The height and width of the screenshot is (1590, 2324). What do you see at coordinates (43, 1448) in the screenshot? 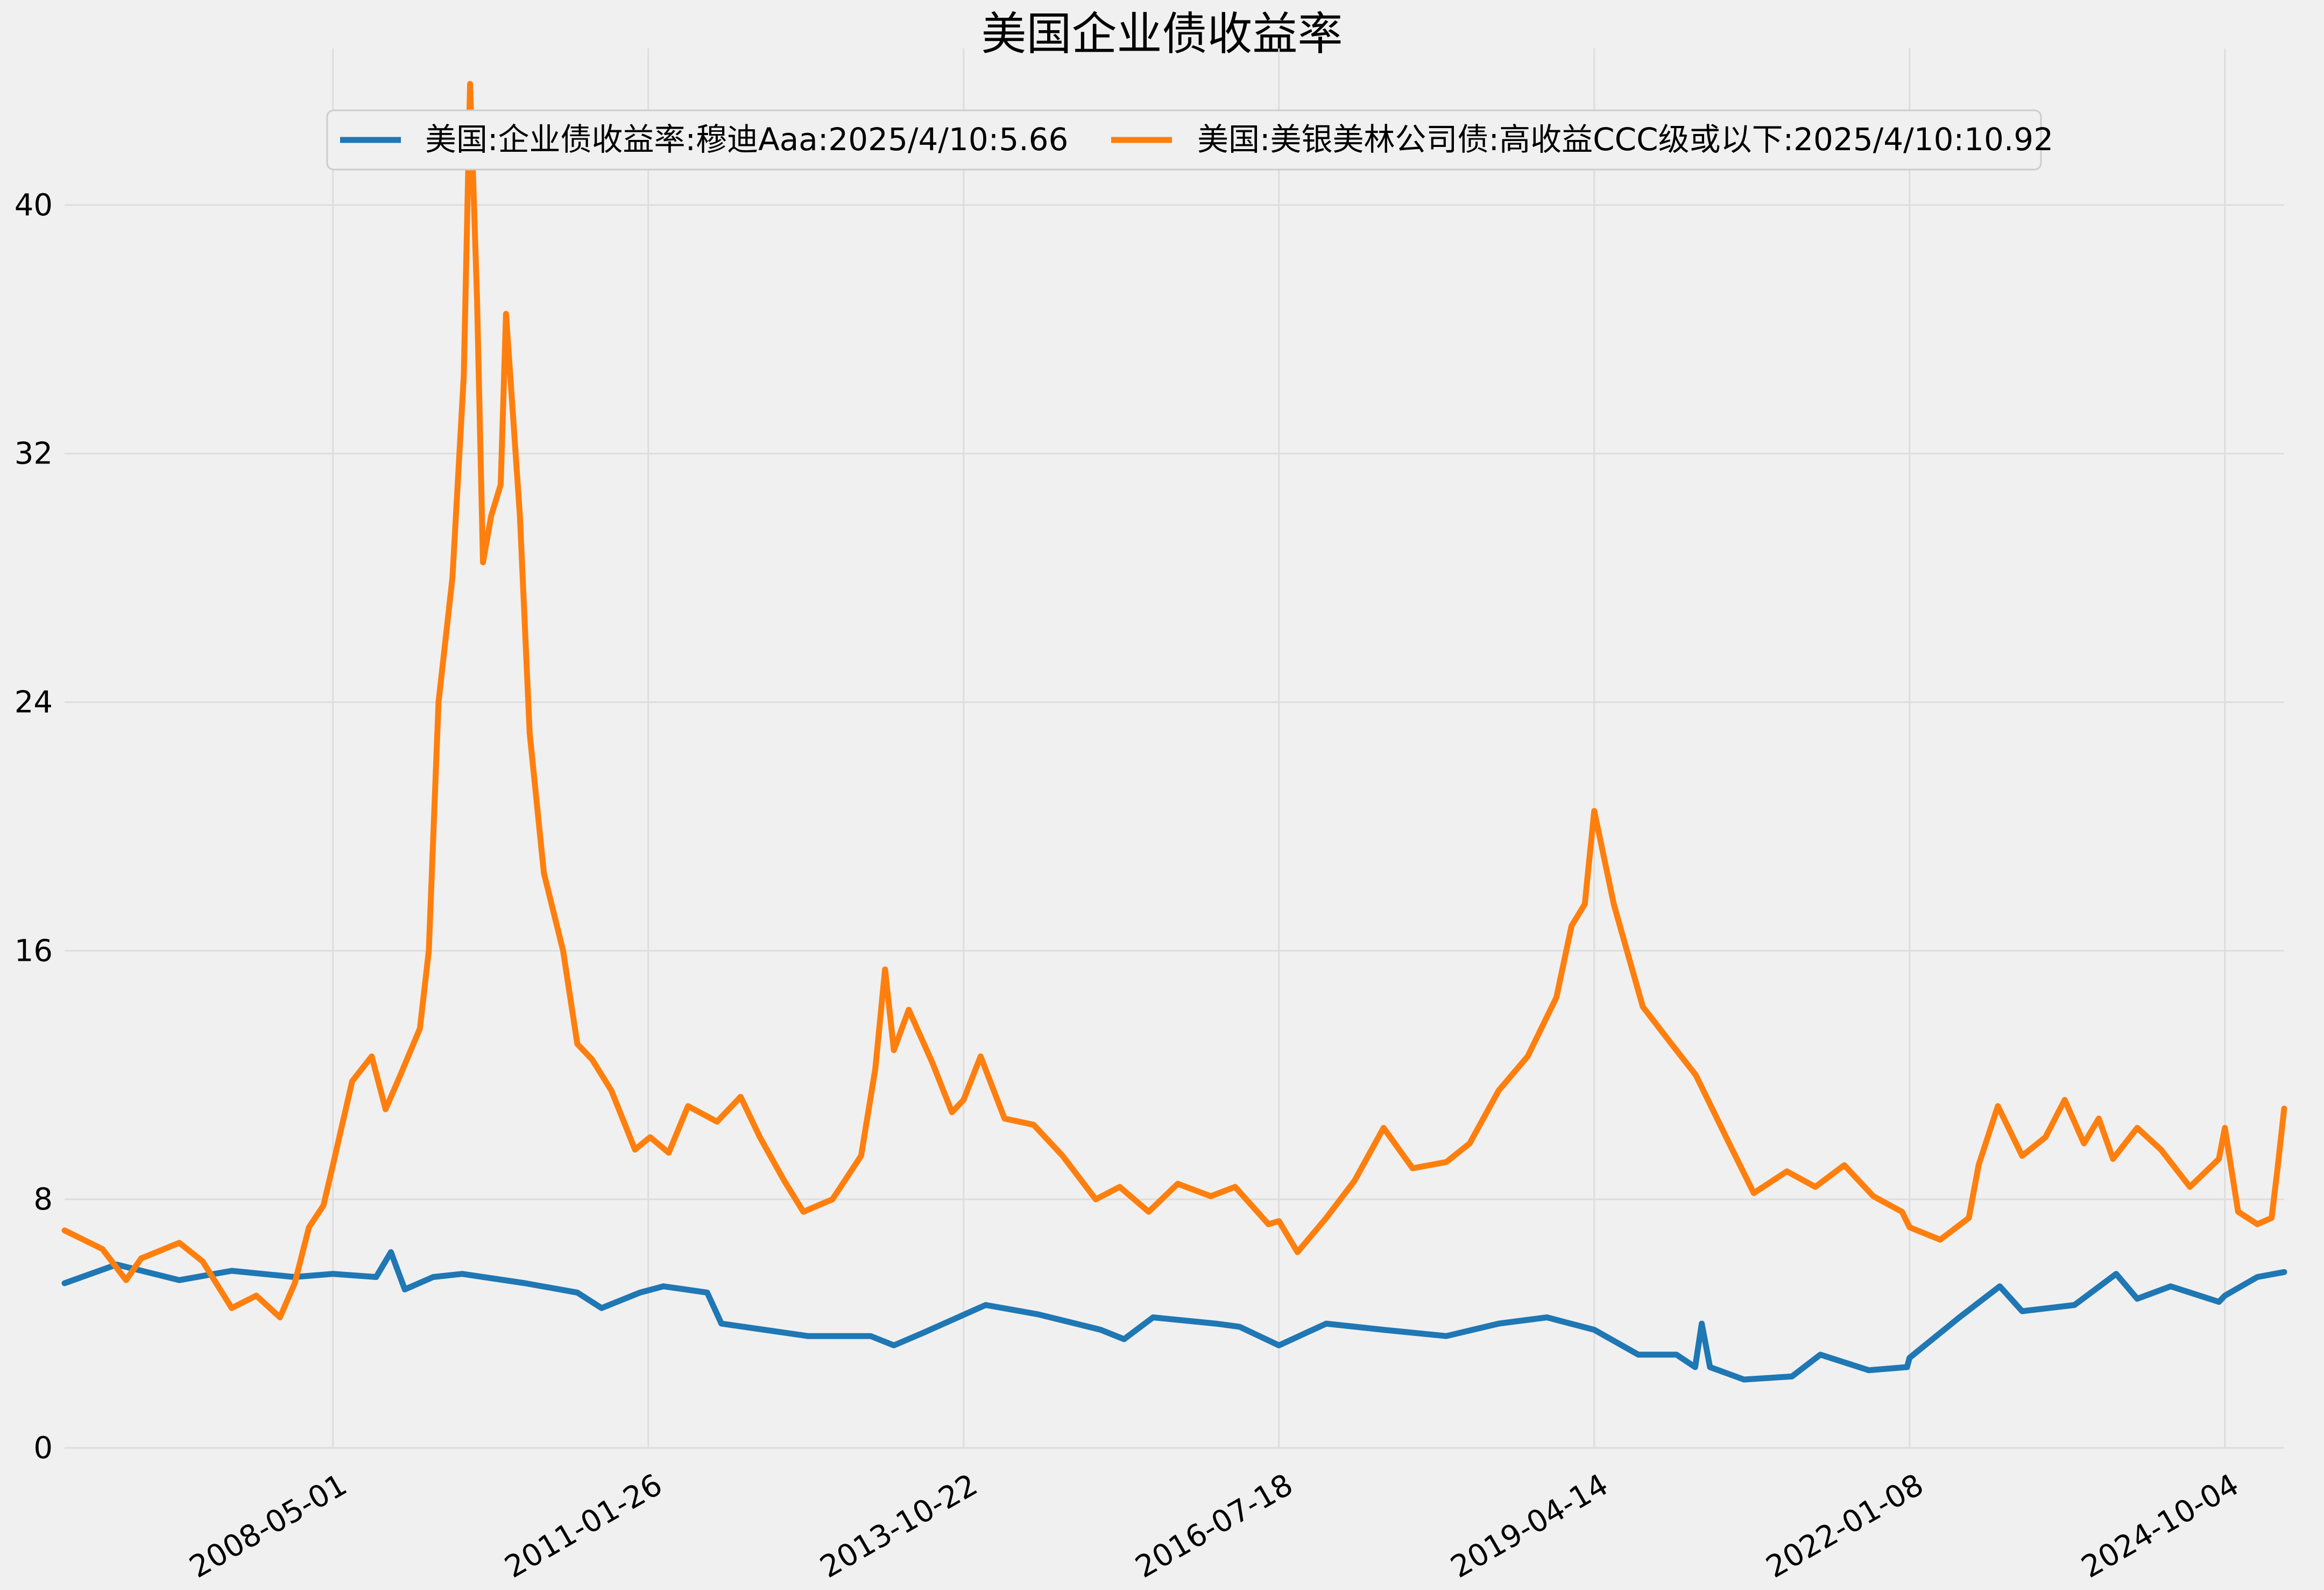
I see `y-tick-label: 0` at bounding box center [43, 1448].